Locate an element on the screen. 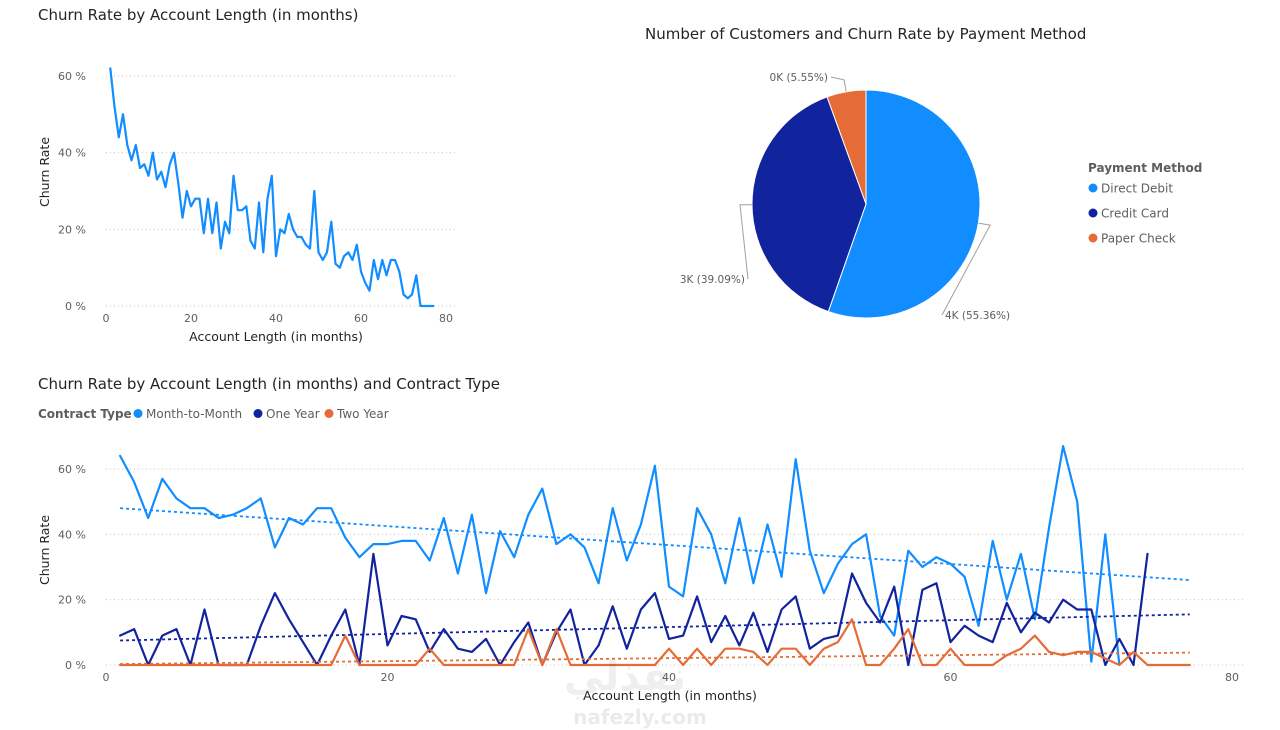 This screenshot has height=730, width=1280. legend-title: Payment Method is located at coordinates (1145, 168).